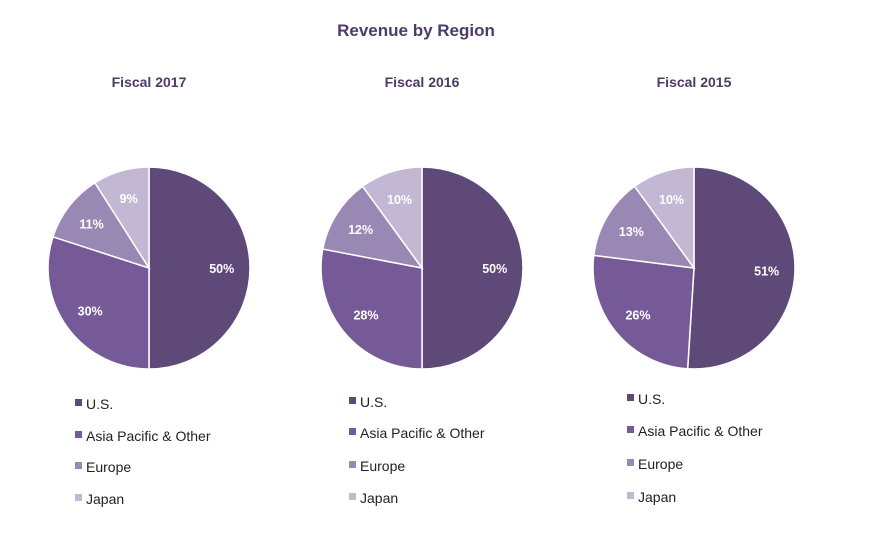  Describe the element at coordinates (694, 82) in the screenshot. I see `pie-title: Fiscal 2015` at that location.